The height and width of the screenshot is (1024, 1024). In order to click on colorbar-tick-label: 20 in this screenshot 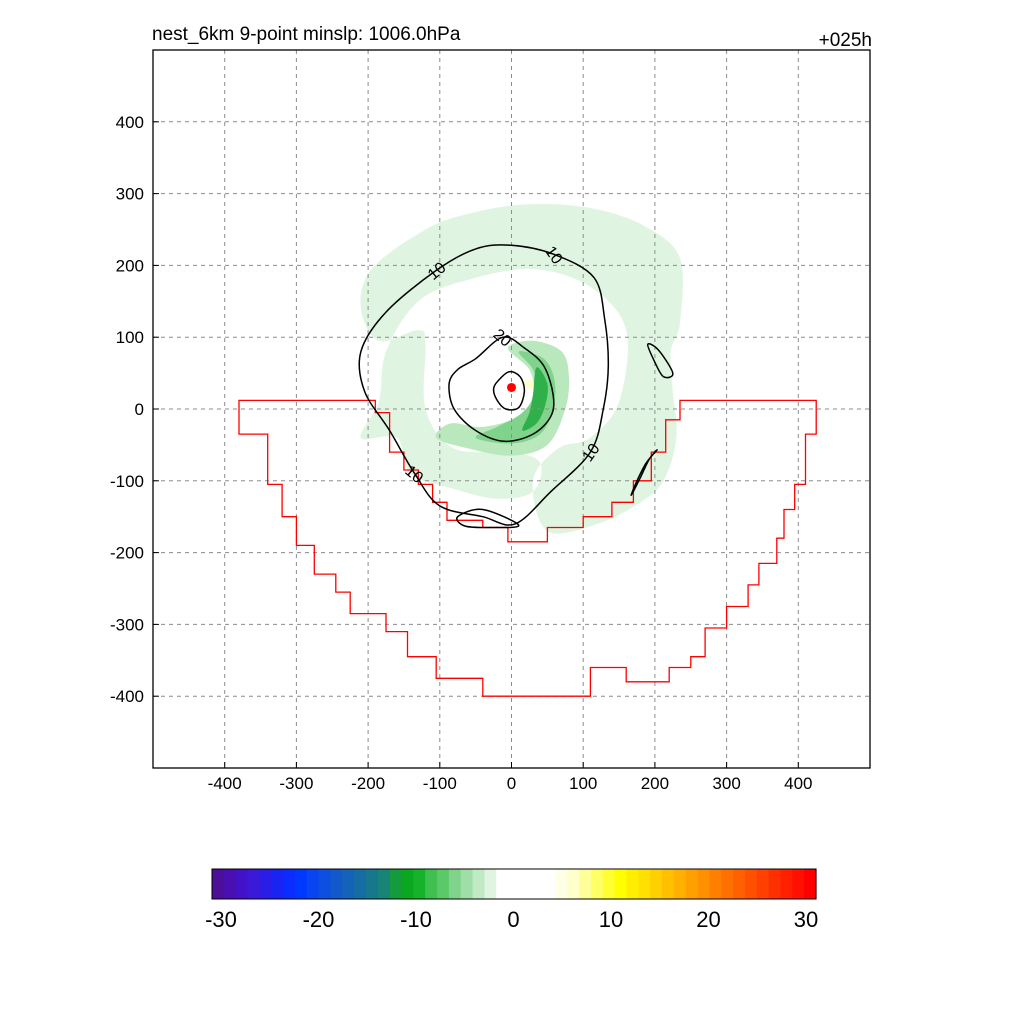, I will do `click(708, 919)`.